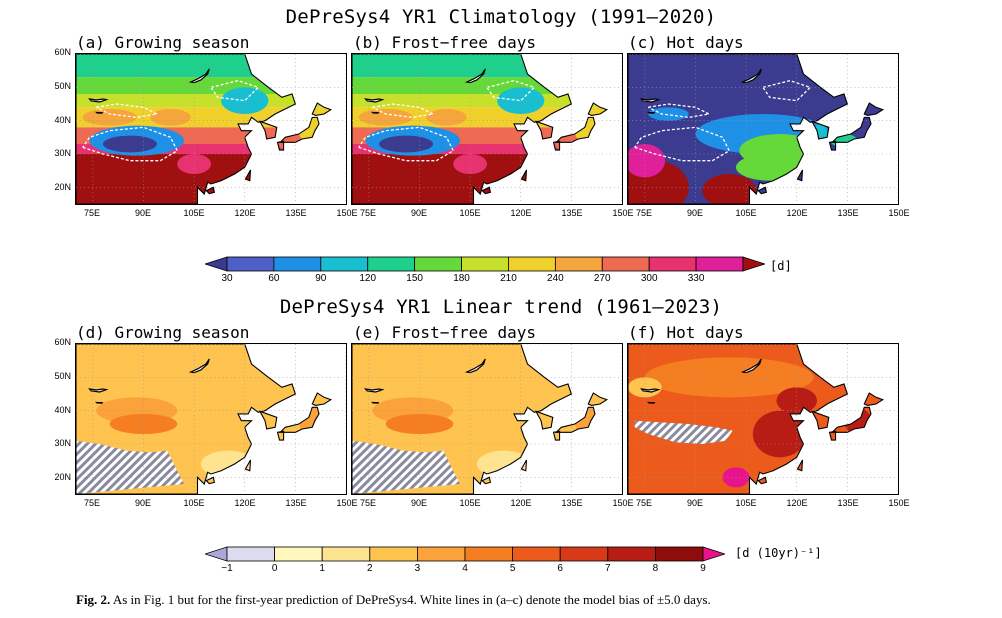  What do you see at coordinates (211, 419) in the screenshot?
I see `map-d-svg` at bounding box center [211, 419].